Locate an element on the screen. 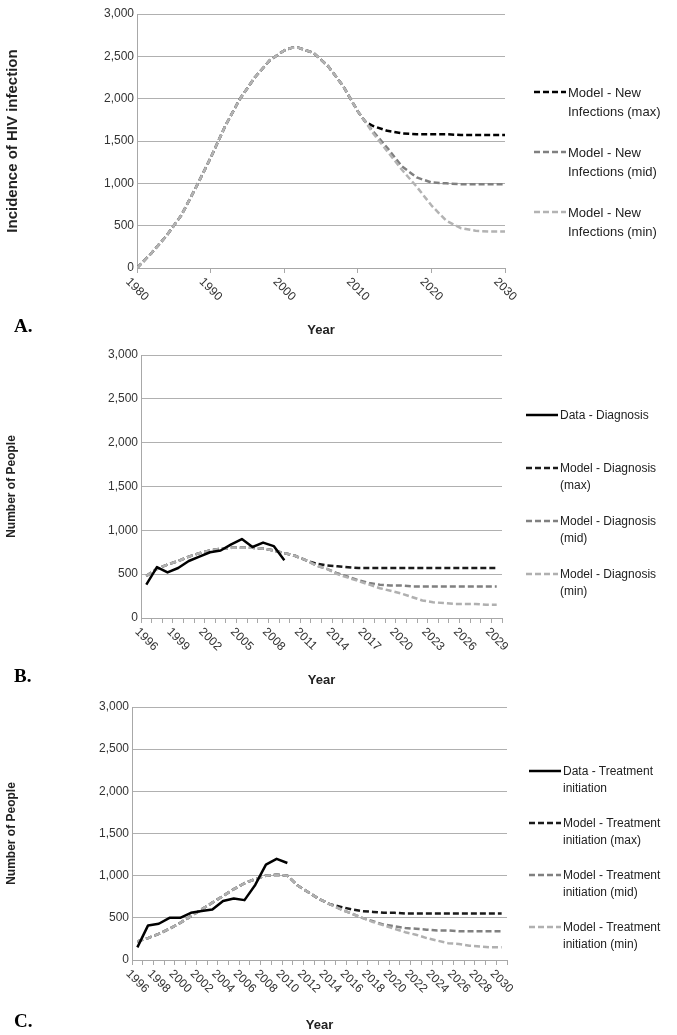 The height and width of the screenshot is (1035, 677). legend-label: Model - Diagnosis (max) is located at coordinates (609, 477).